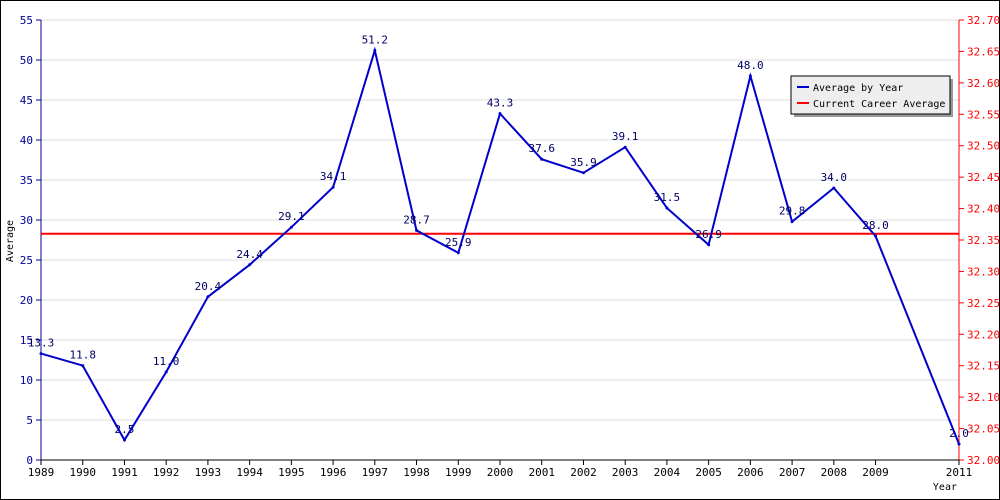  I want to click on x-tick-label: 1990, so click(82, 472).